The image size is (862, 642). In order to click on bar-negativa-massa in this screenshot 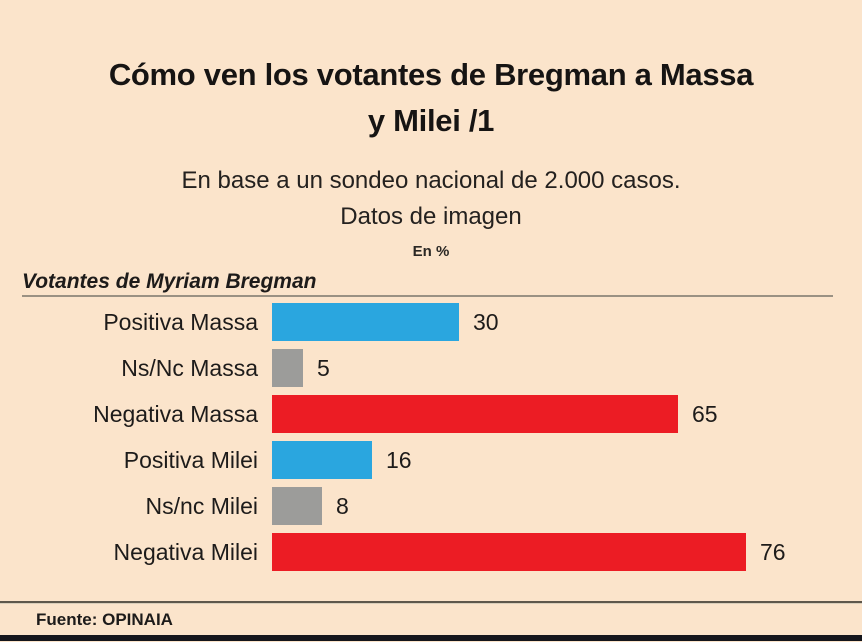, I will do `click(475, 414)`.